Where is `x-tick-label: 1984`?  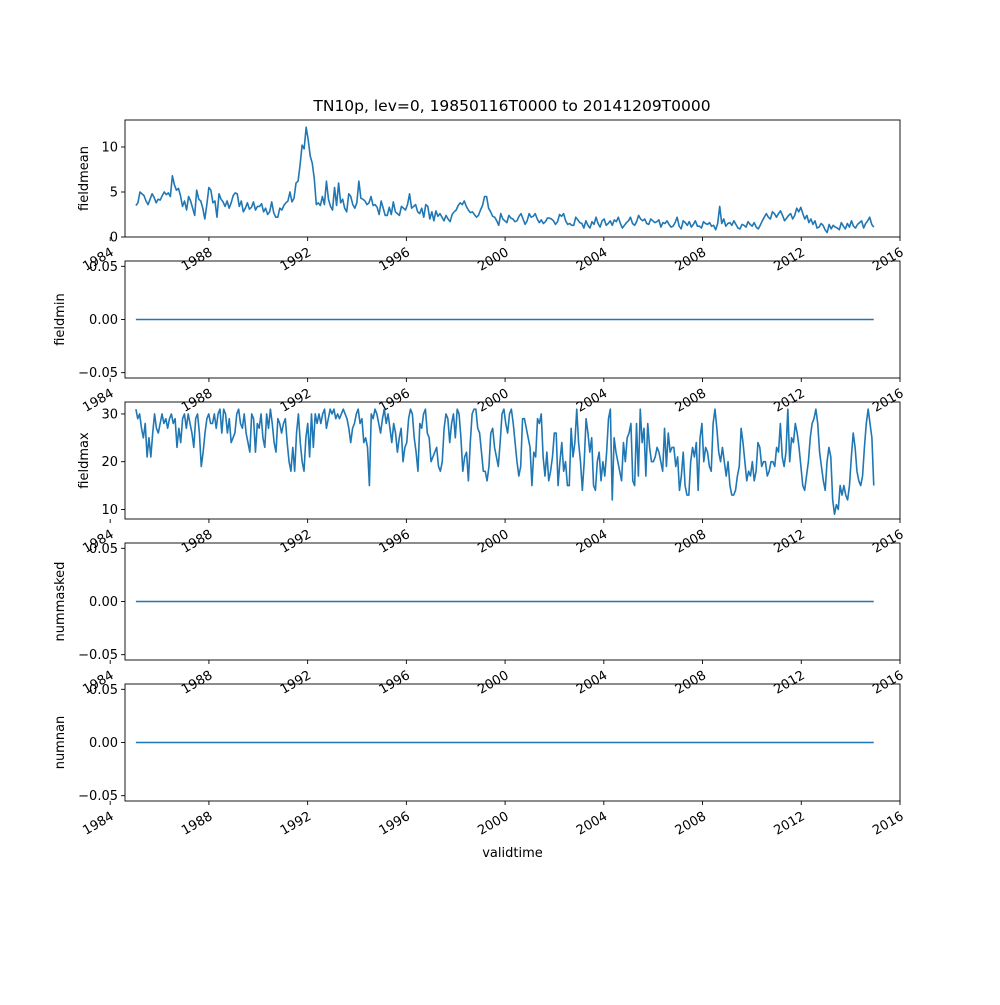
x-tick-label: 1984 is located at coordinates (98, 824).